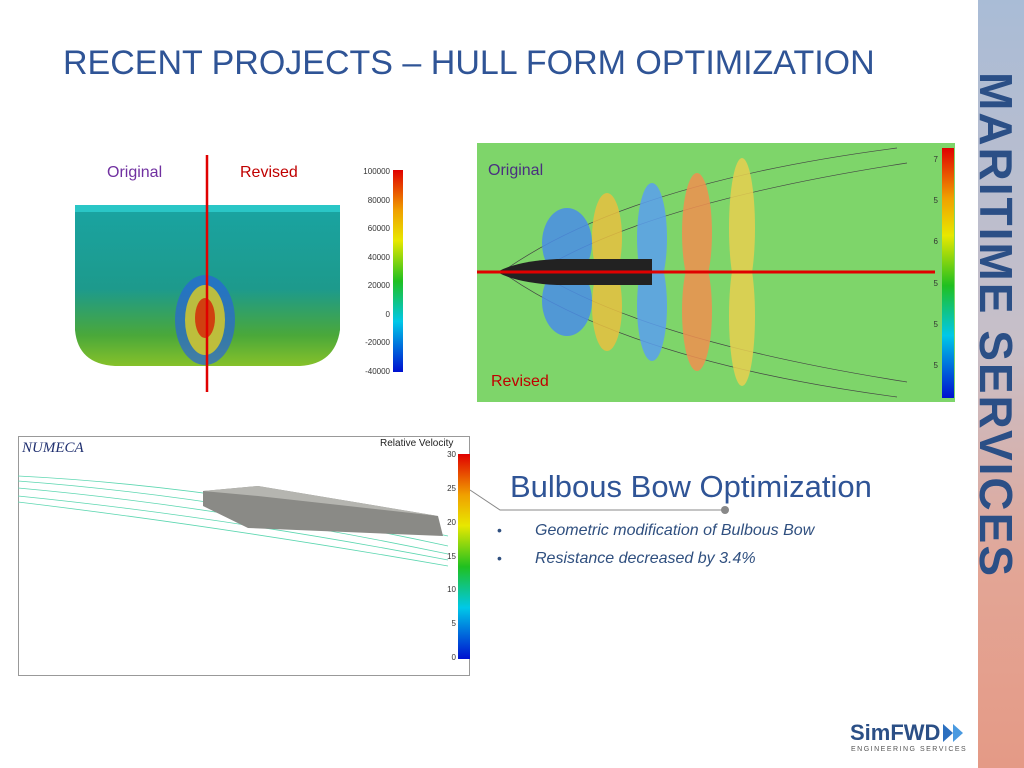 Image resolution: width=1024 pixels, height=768 pixels. Describe the element at coordinates (451, 522) in the screenshot. I see `colorbar-tick-label: 20` at that location.